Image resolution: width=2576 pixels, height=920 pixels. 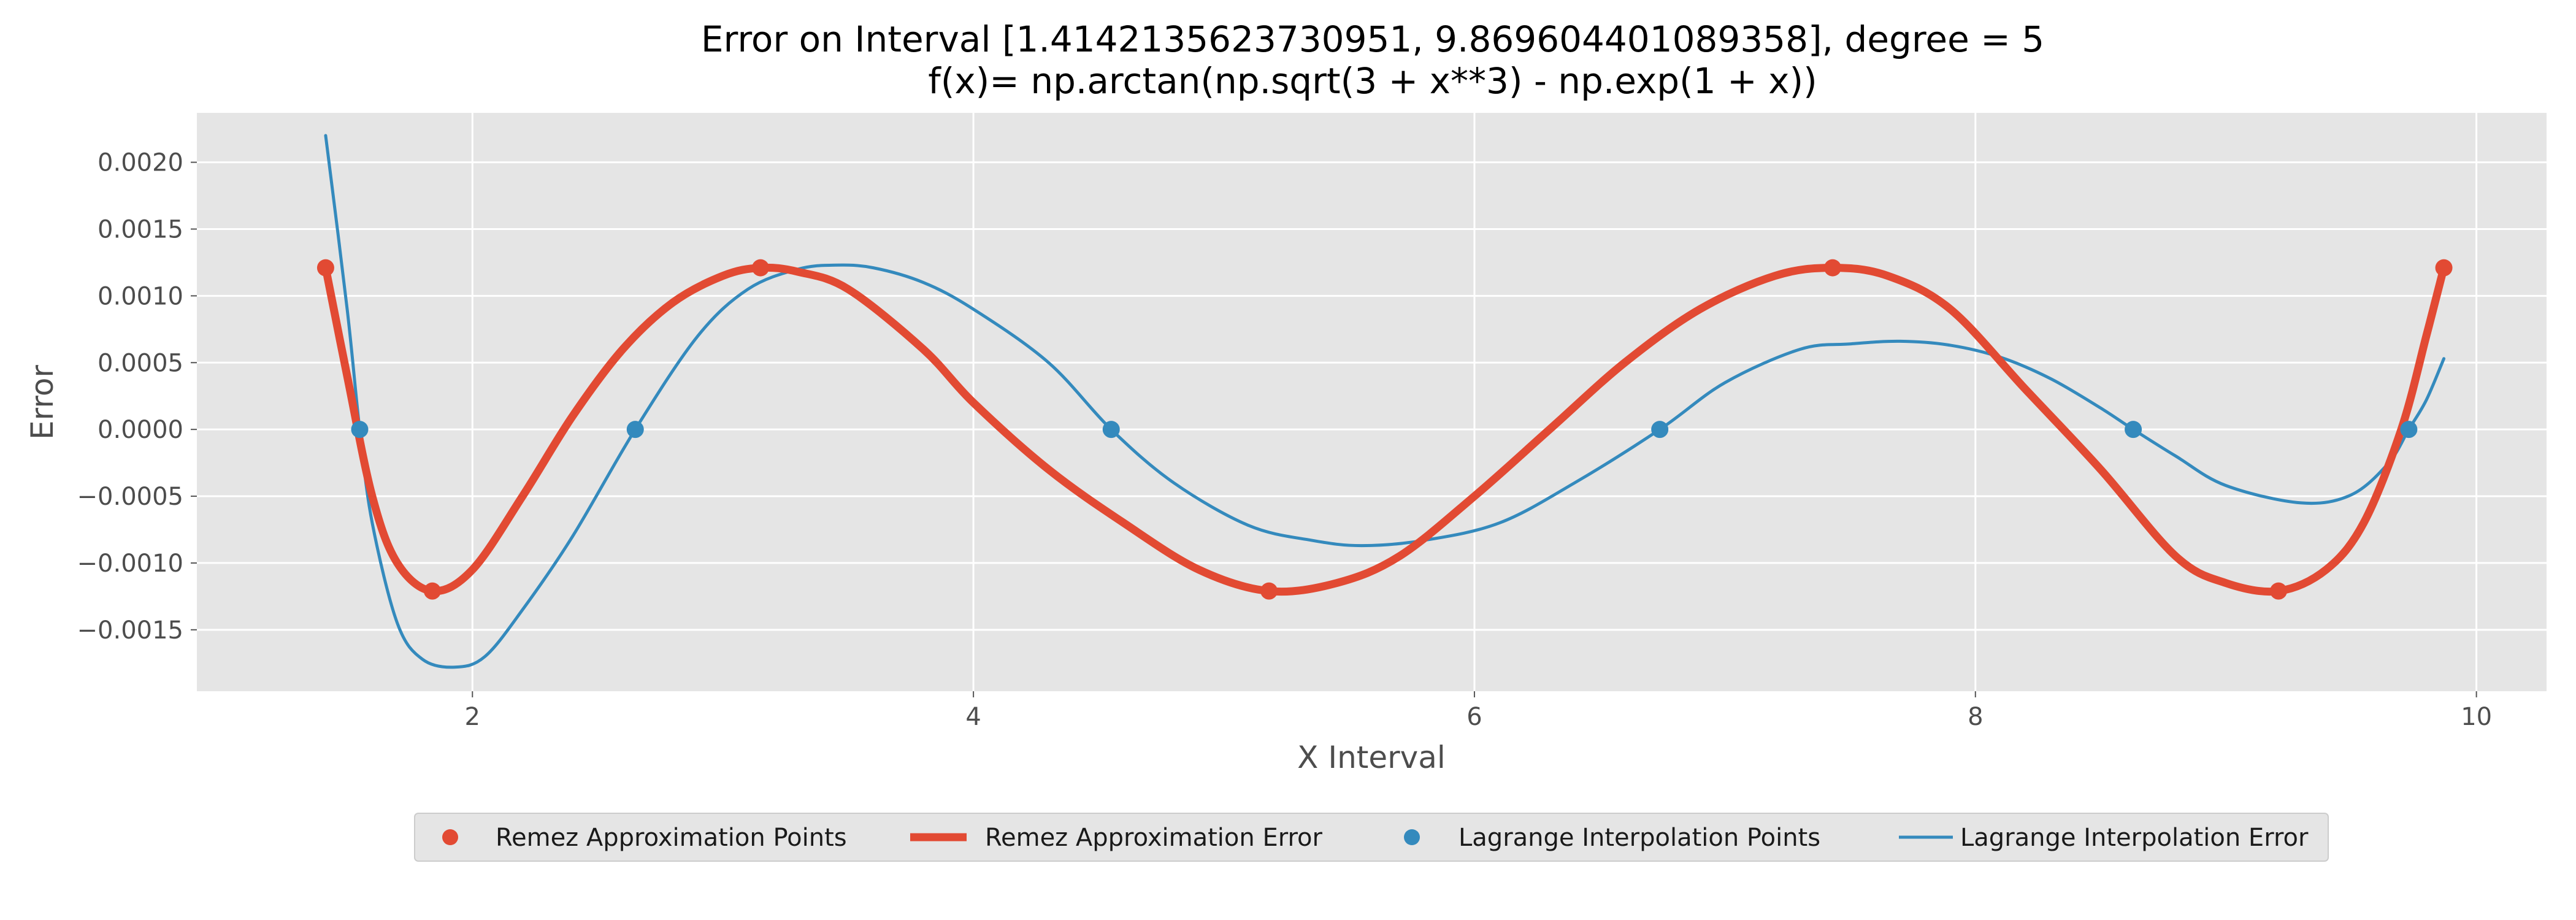 I want to click on y-axis-label: Error, so click(x=42, y=402).